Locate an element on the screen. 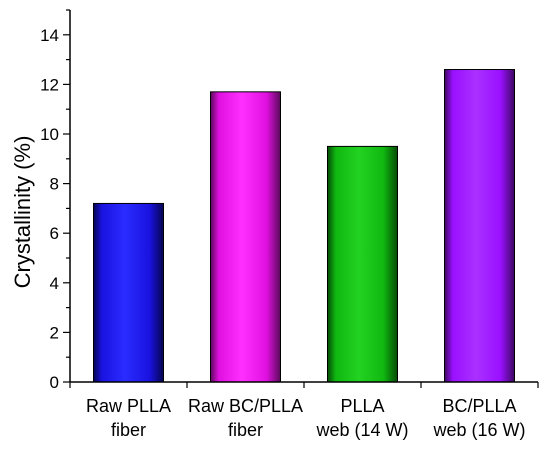  category-label-3-line-1: PLLA is located at coordinates (362, 406).